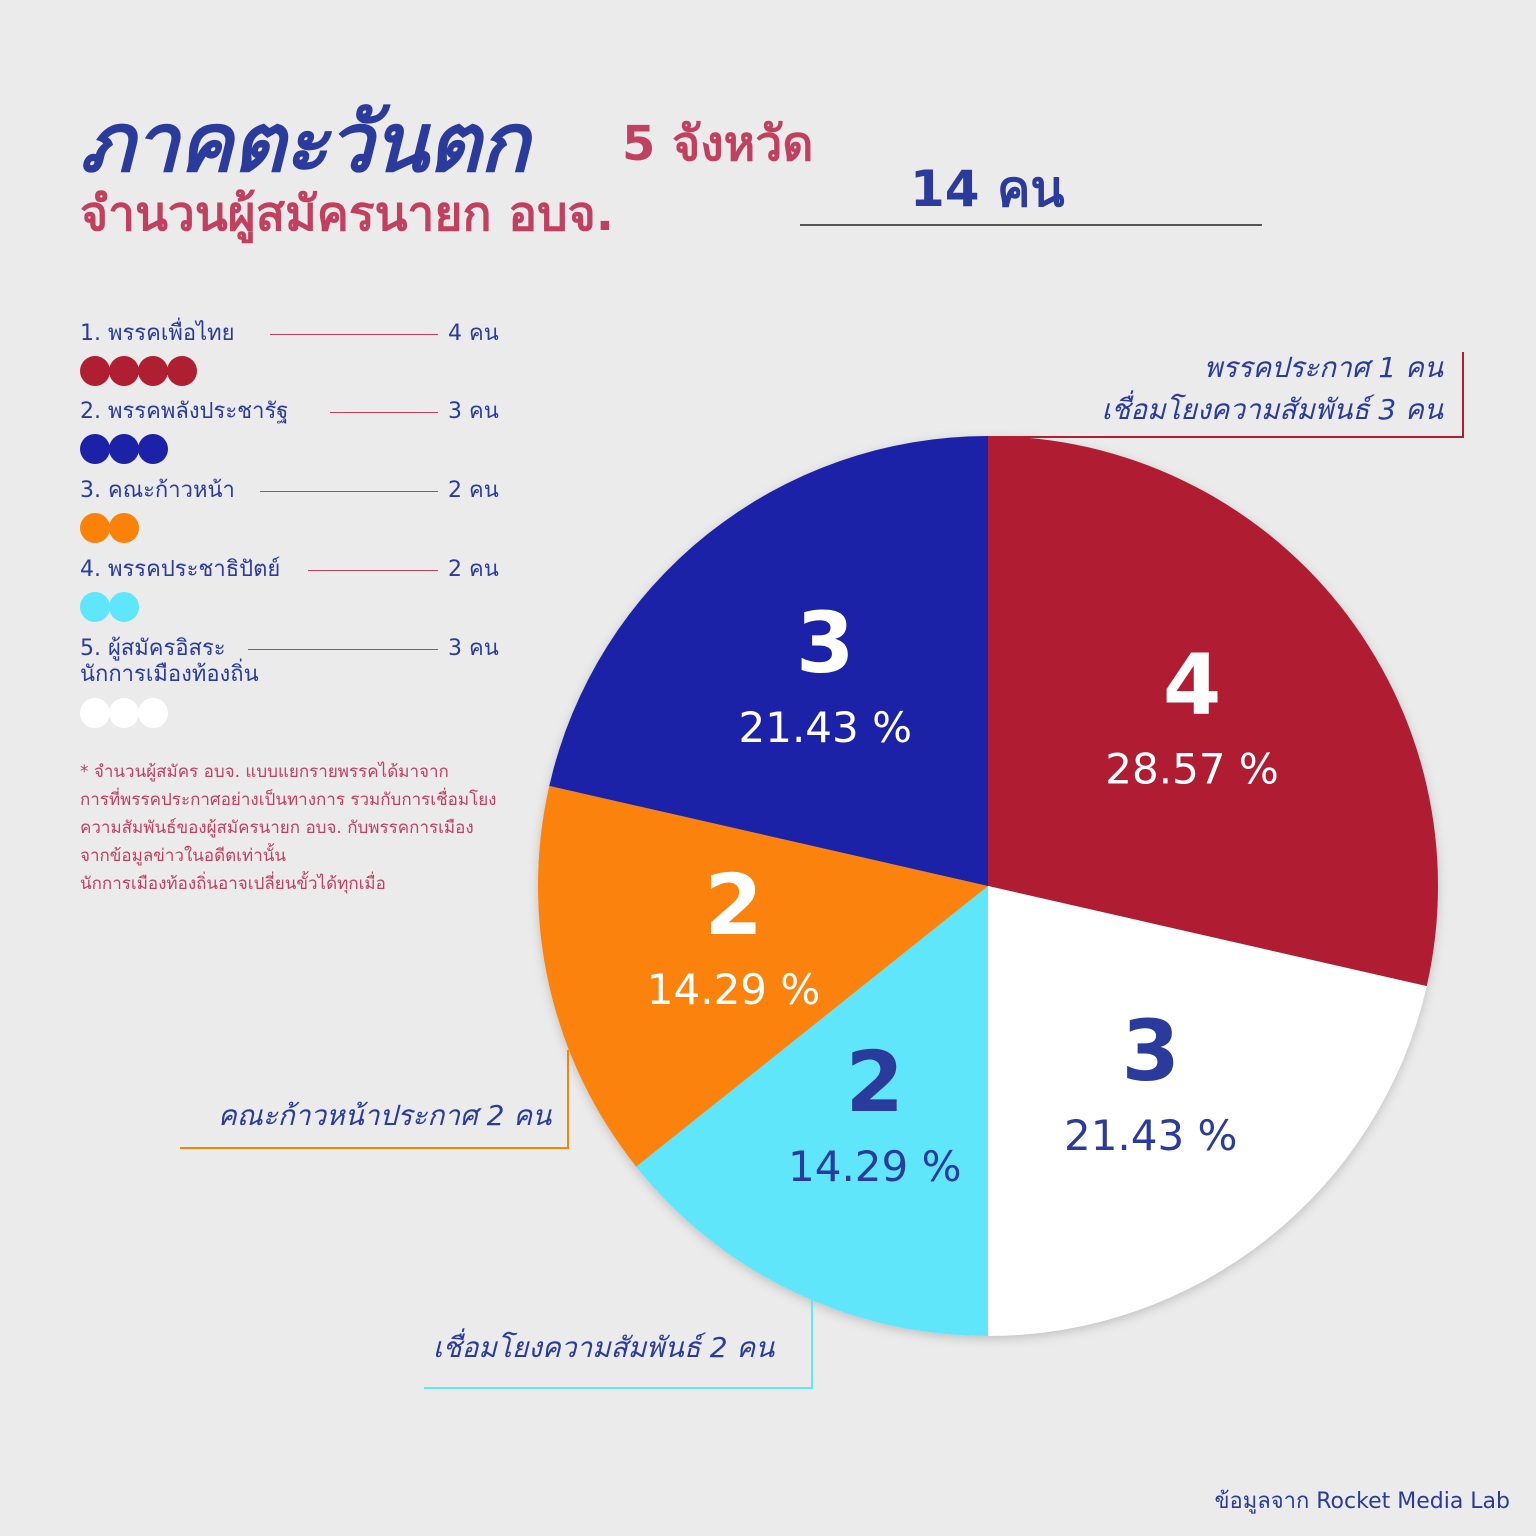 Image resolution: width=1536 pixels, height=1536 pixels. Describe the element at coordinates (169, 674) in the screenshot. I see `legend-label-line2: นักการเมืองท้องถิ่น` at that location.